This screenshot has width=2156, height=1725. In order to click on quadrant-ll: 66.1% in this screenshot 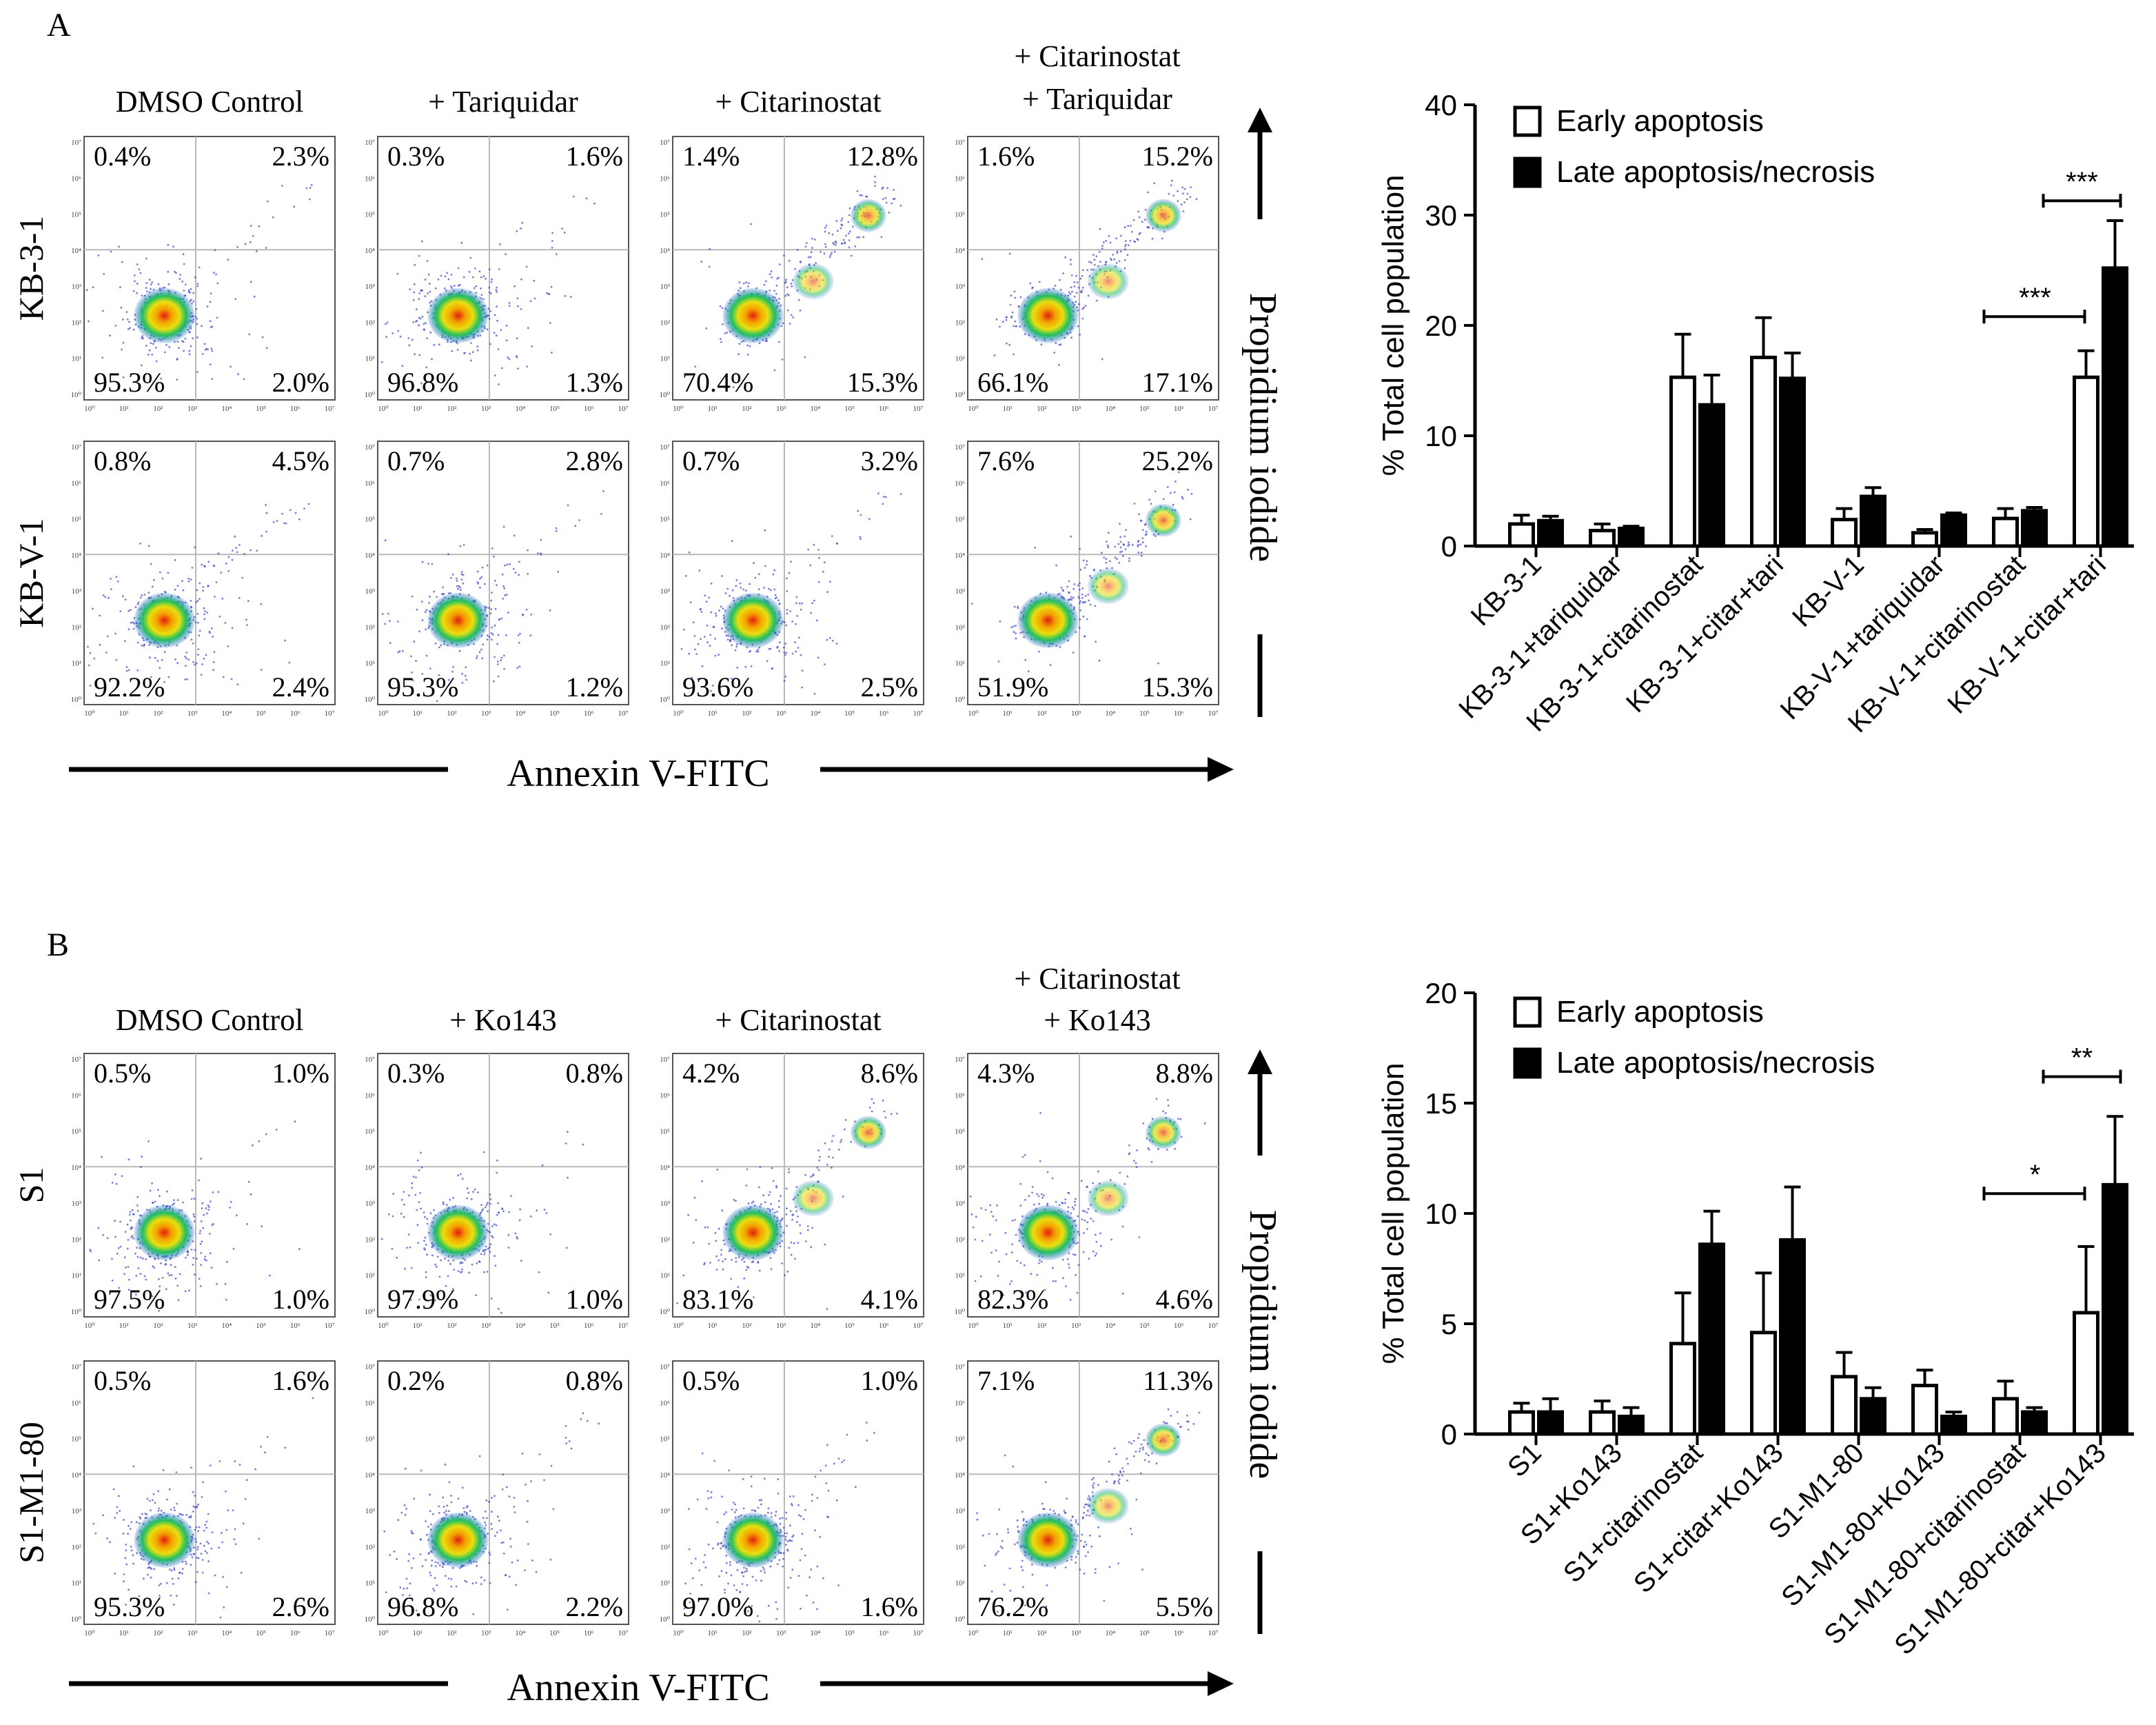, I will do `click(1013, 383)`.